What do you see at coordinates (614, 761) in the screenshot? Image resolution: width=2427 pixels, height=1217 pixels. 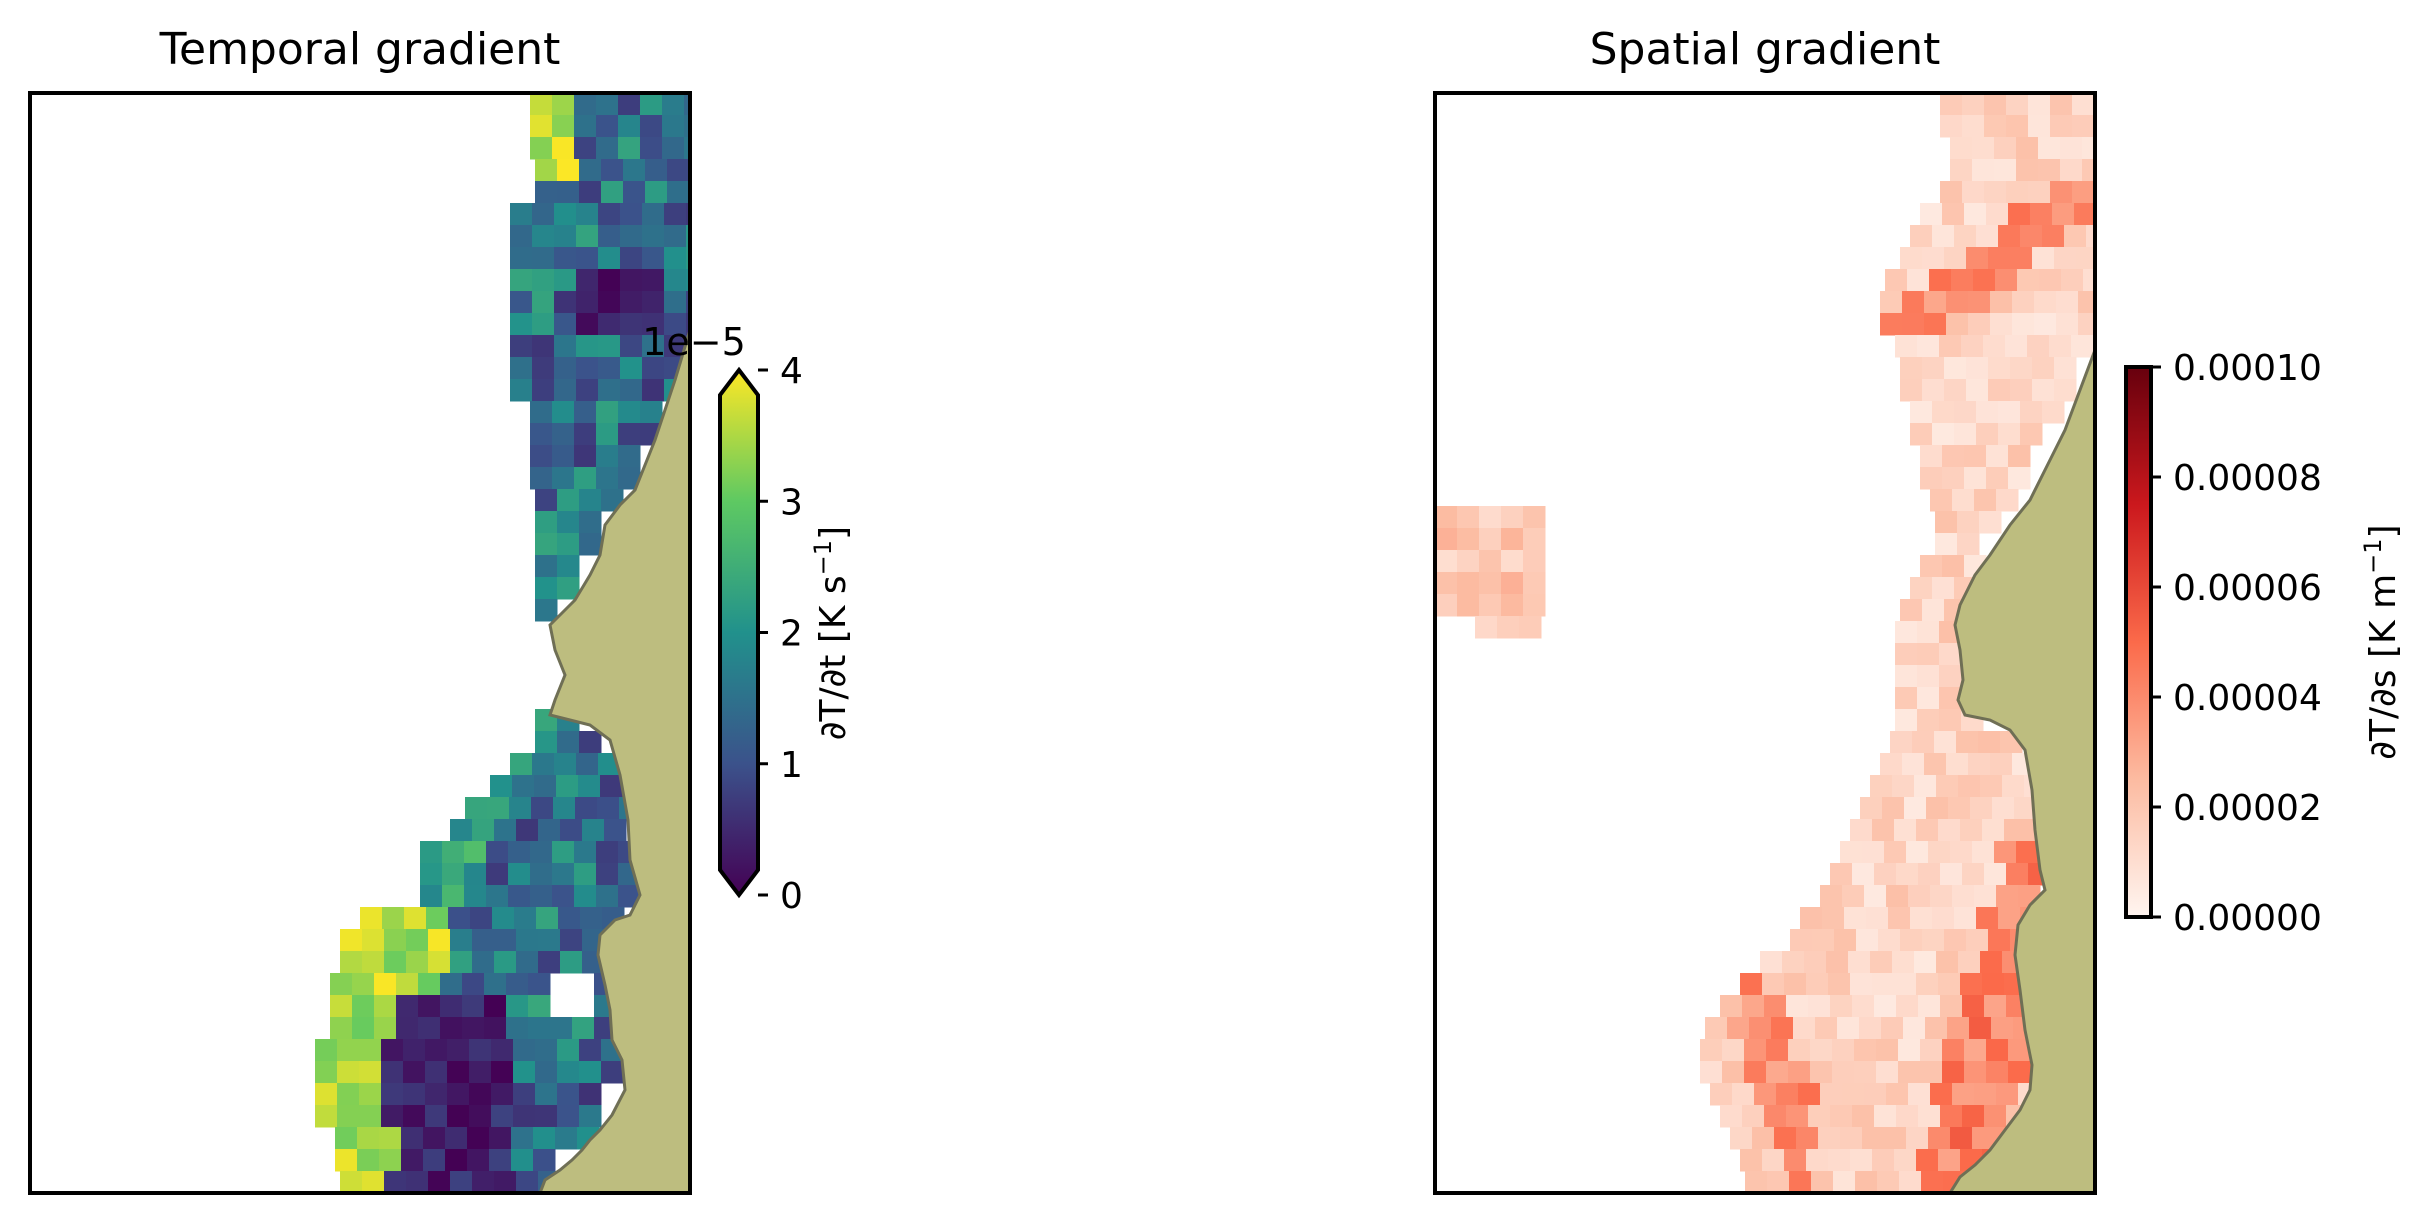 I see `temporal-gradient-land` at bounding box center [614, 761].